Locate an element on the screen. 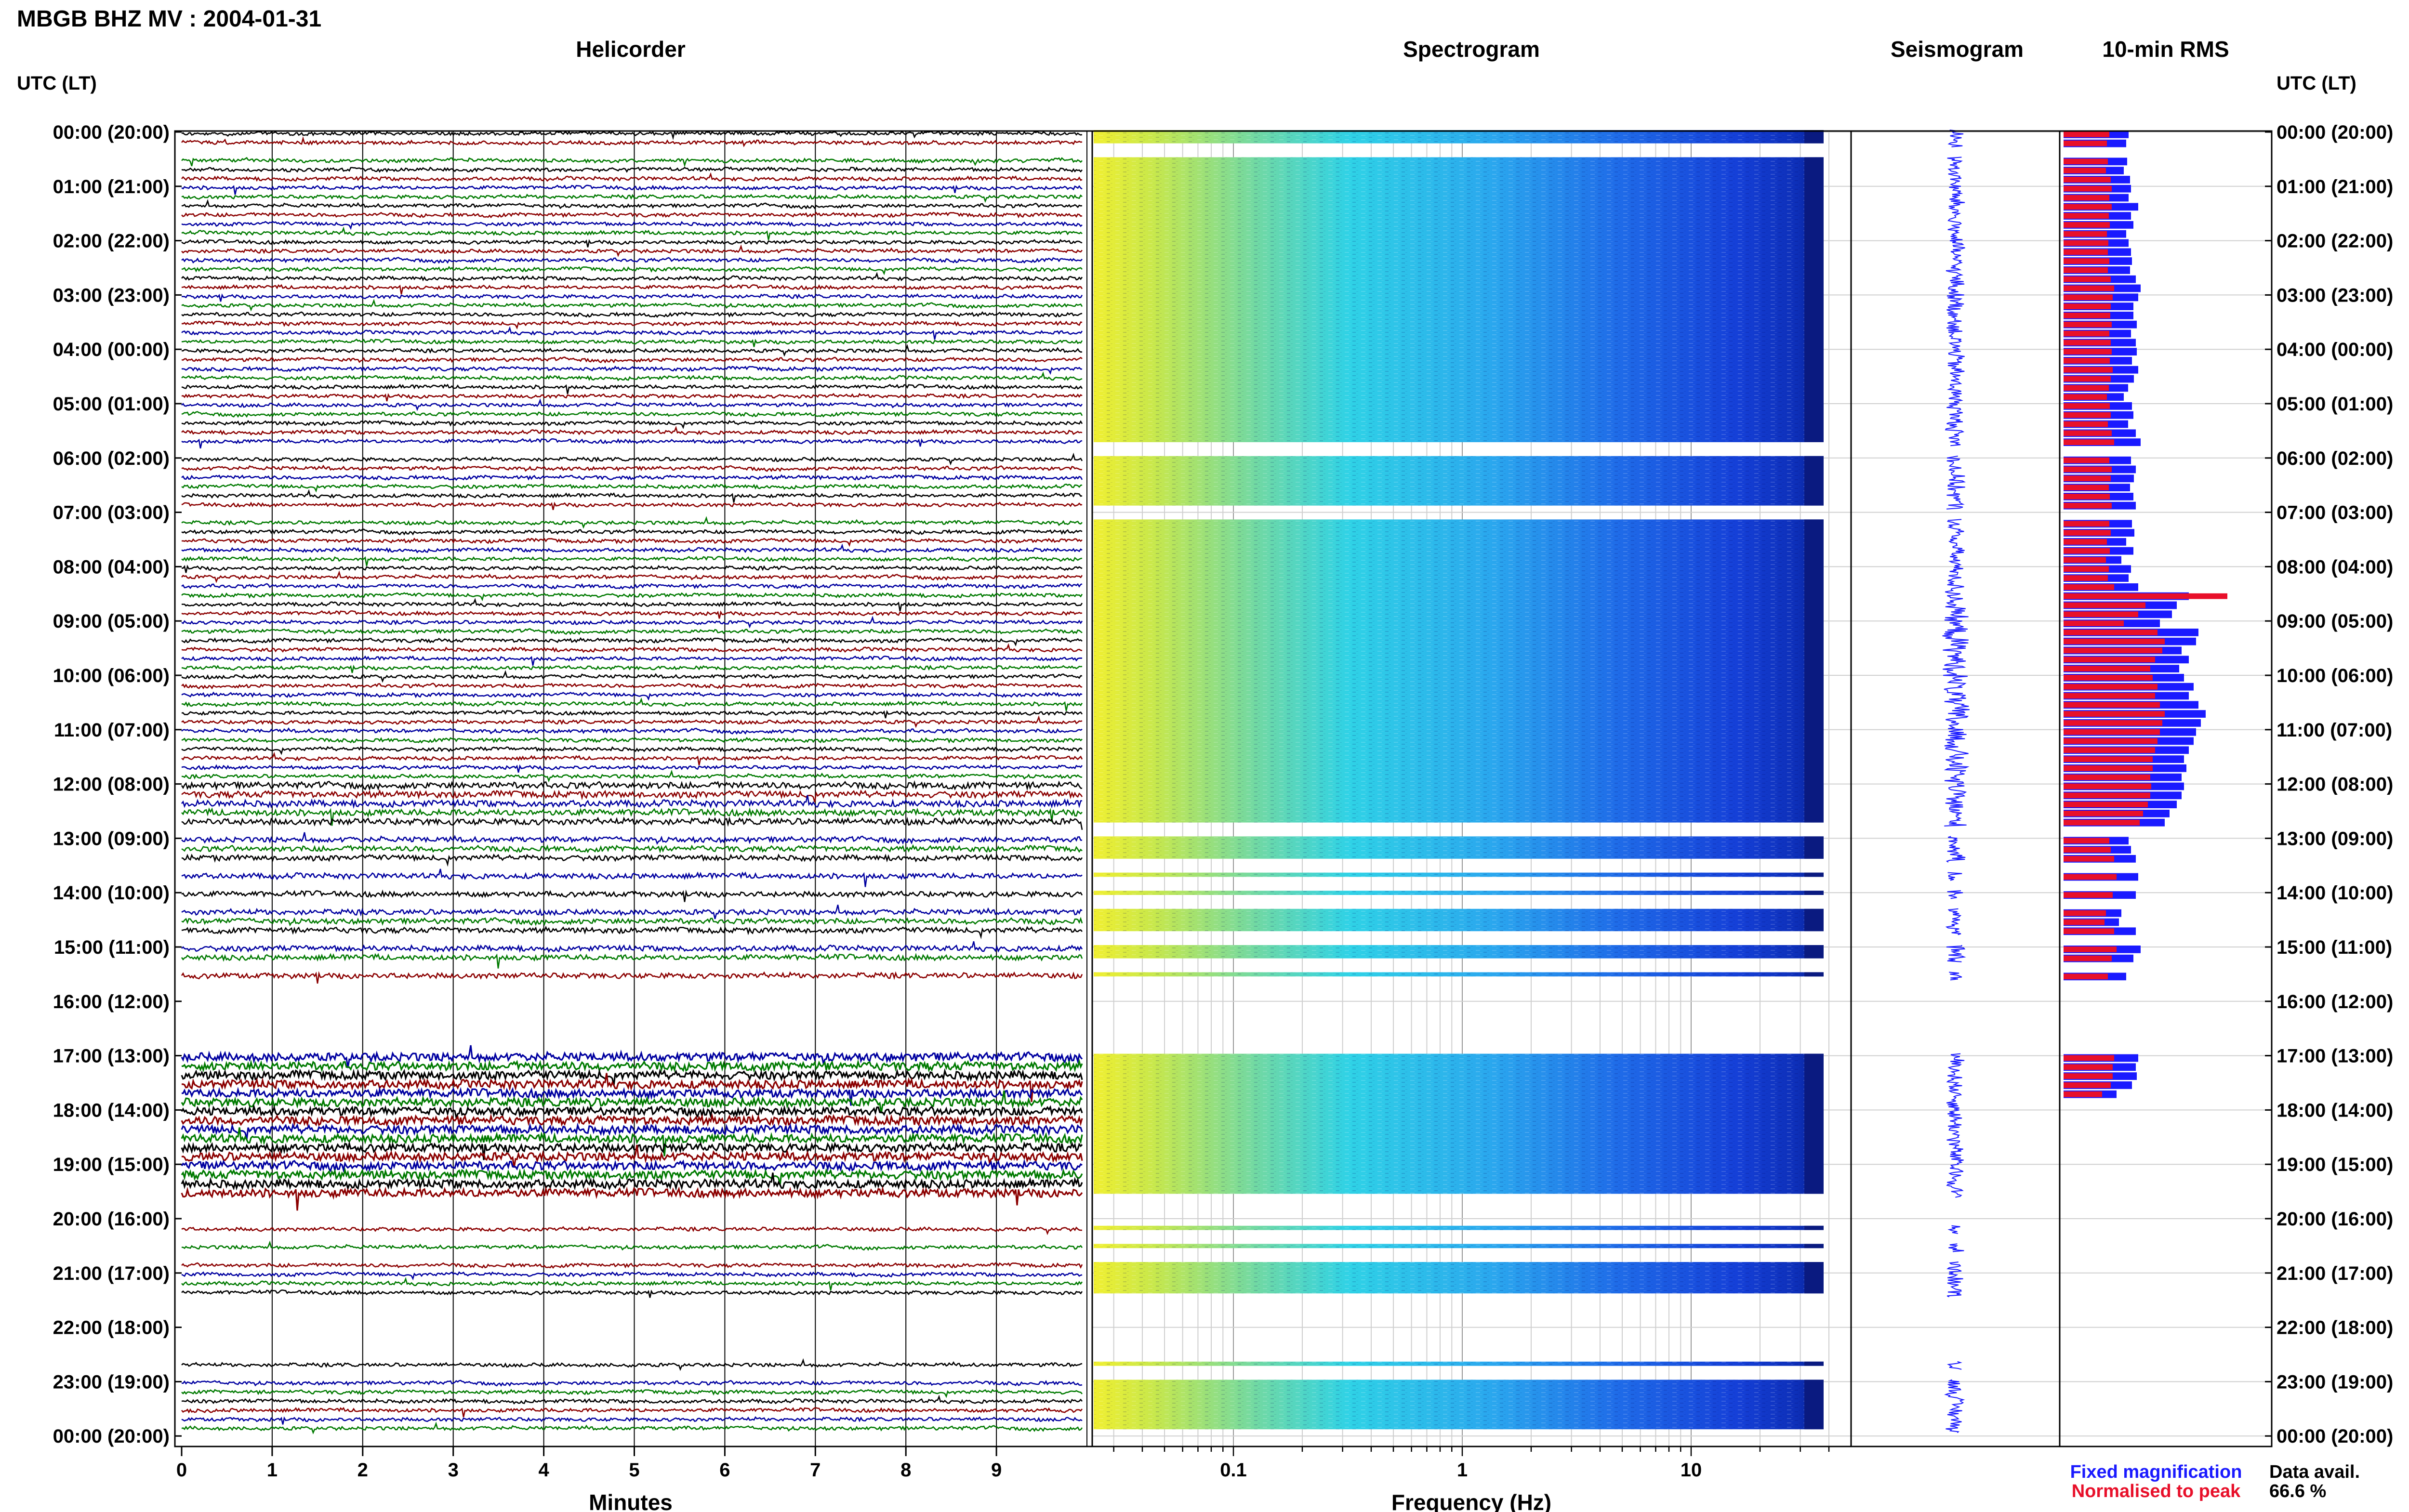 Image resolution: width=2409 pixels, height=1512 pixels. hour-label-right: 03:00 (23:00) is located at coordinates (2335, 295).